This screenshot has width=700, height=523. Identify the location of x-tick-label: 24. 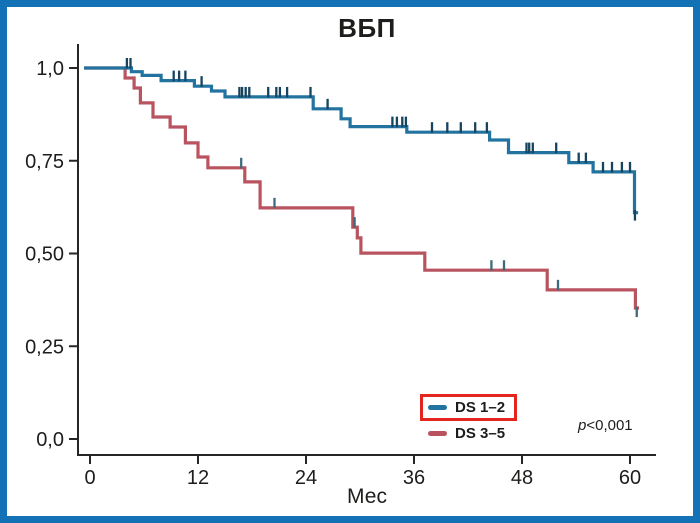
(306, 478).